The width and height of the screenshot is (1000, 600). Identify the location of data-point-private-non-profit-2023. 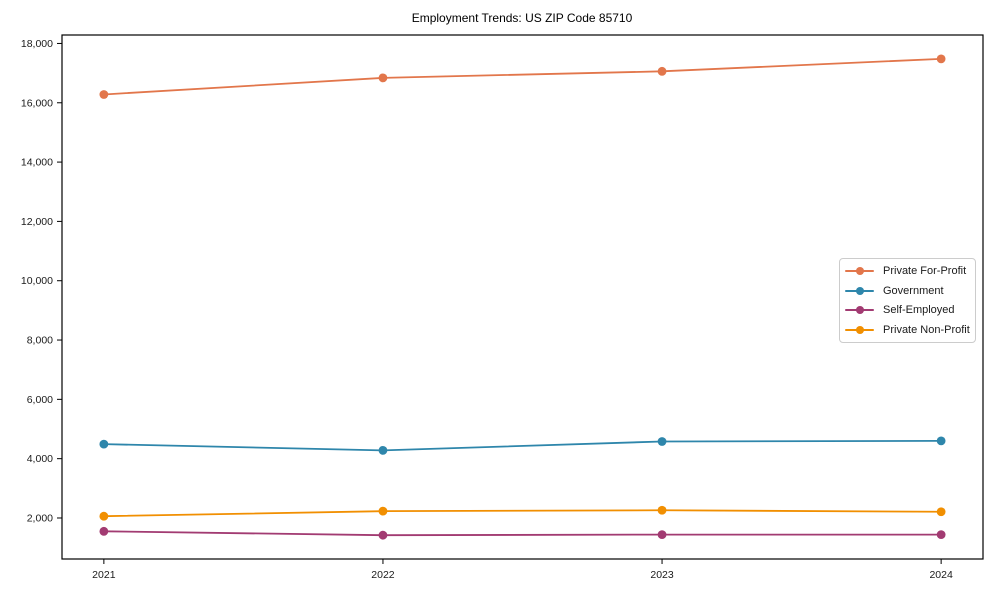
(662, 510).